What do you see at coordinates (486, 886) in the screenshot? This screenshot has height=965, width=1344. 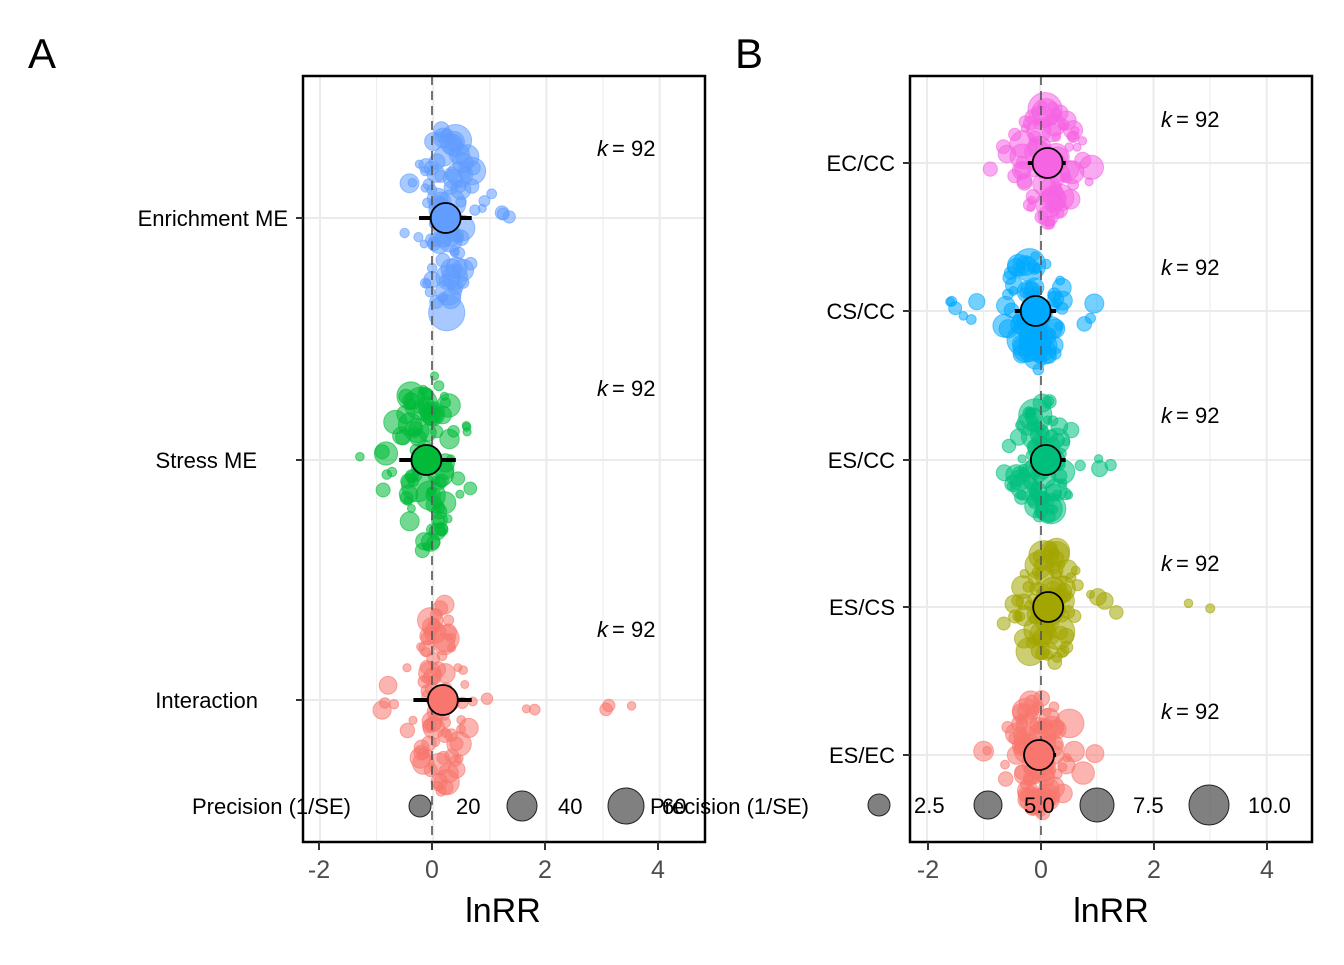 I see `x-axis: -2 0 2 4 lnRR` at bounding box center [486, 886].